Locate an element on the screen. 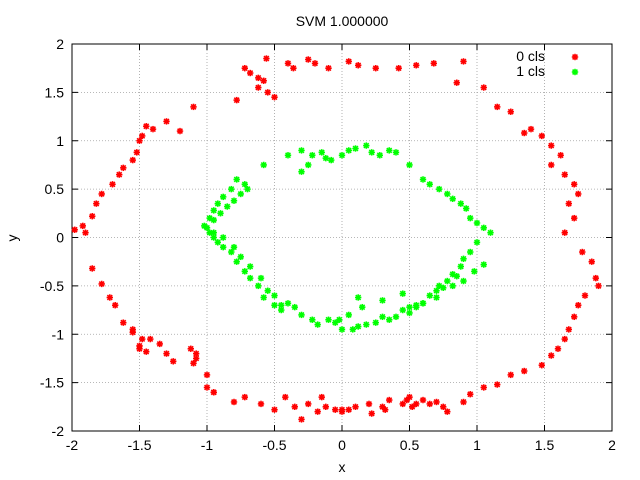 This screenshot has height=480, width=640. x-tick-label: -1 is located at coordinates (207, 445).